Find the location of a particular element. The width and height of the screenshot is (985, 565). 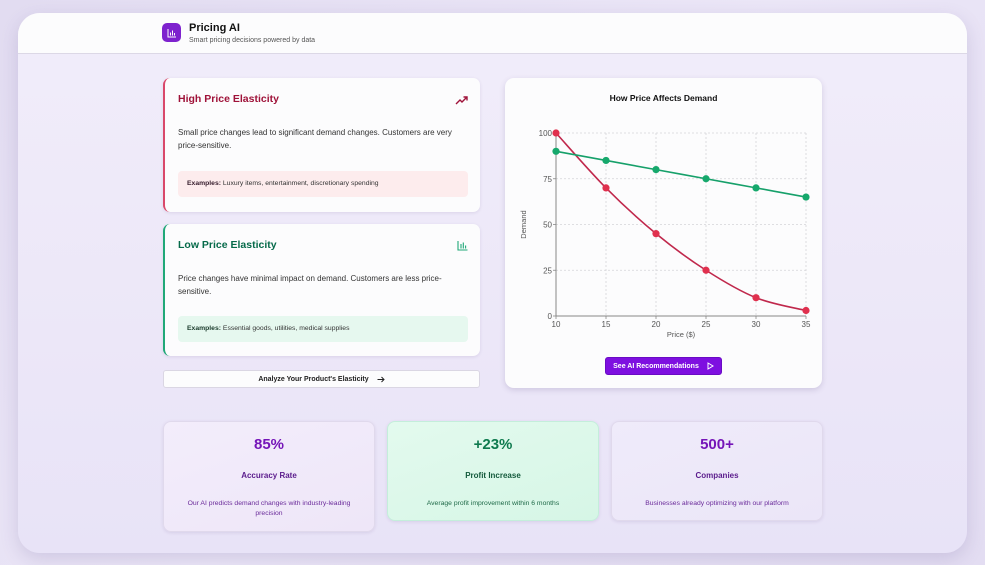

analyze-elasticity-button: Analyze Your Product's Elasticity is located at coordinates (321, 379).